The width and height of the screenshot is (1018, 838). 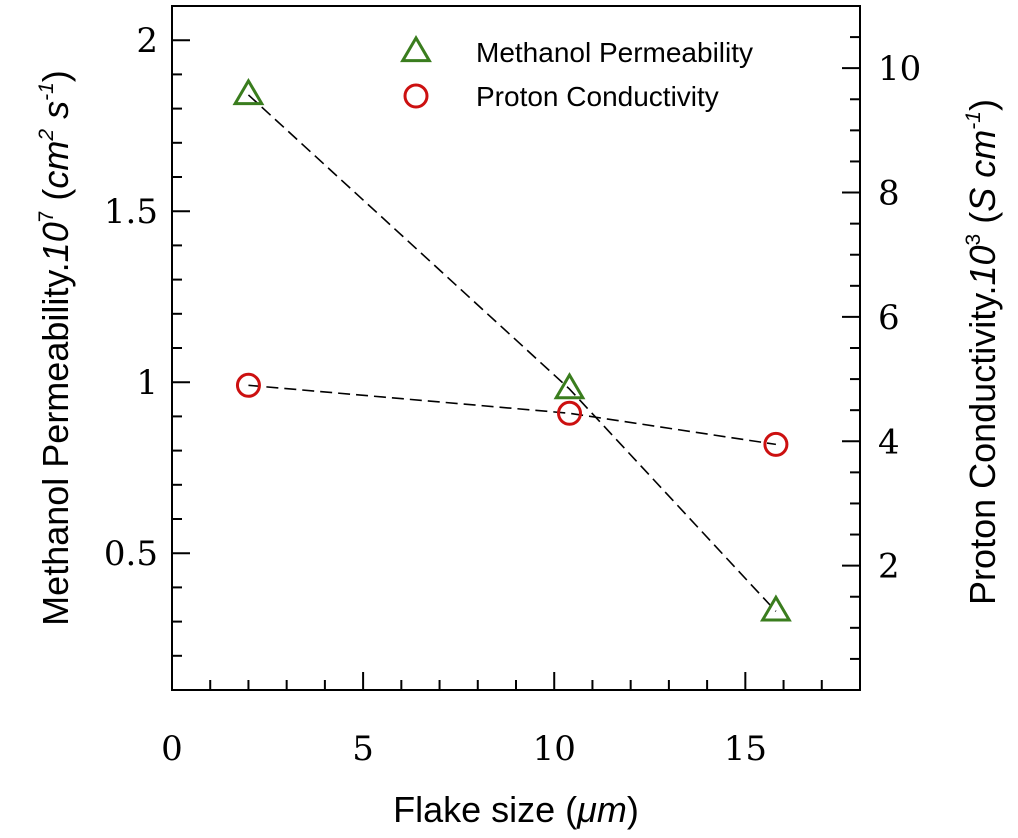 What do you see at coordinates (512, 415) in the screenshot?
I see `trend-line-proton` at bounding box center [512, 415].